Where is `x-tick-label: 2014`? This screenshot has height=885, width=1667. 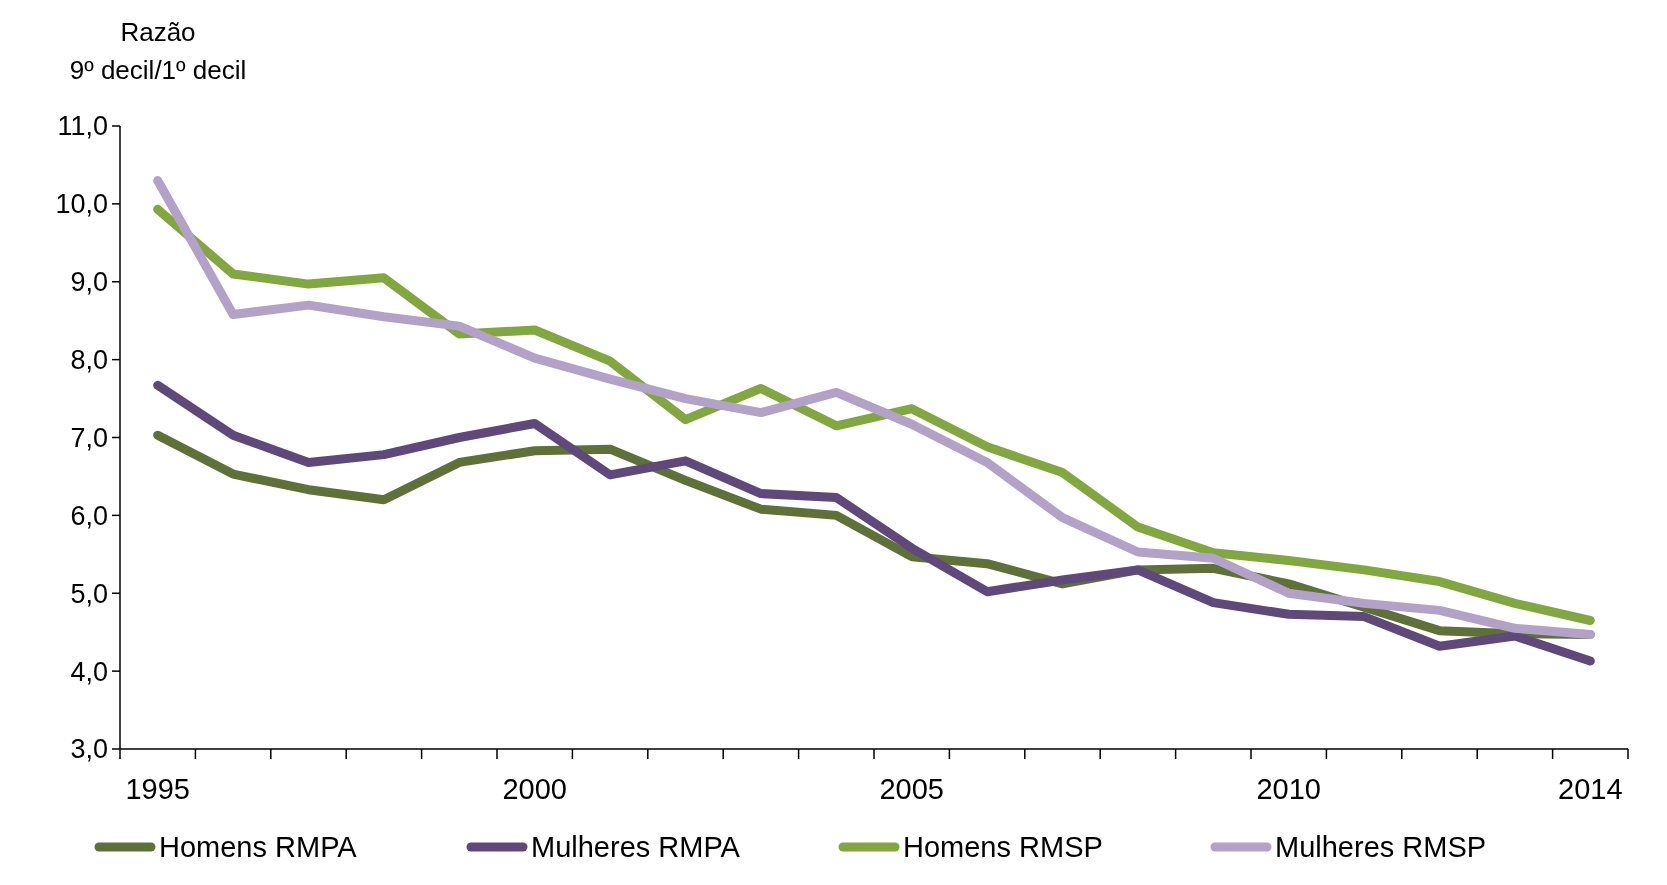
x-tick-label: 2014 is located at coordinates (1590, 789).